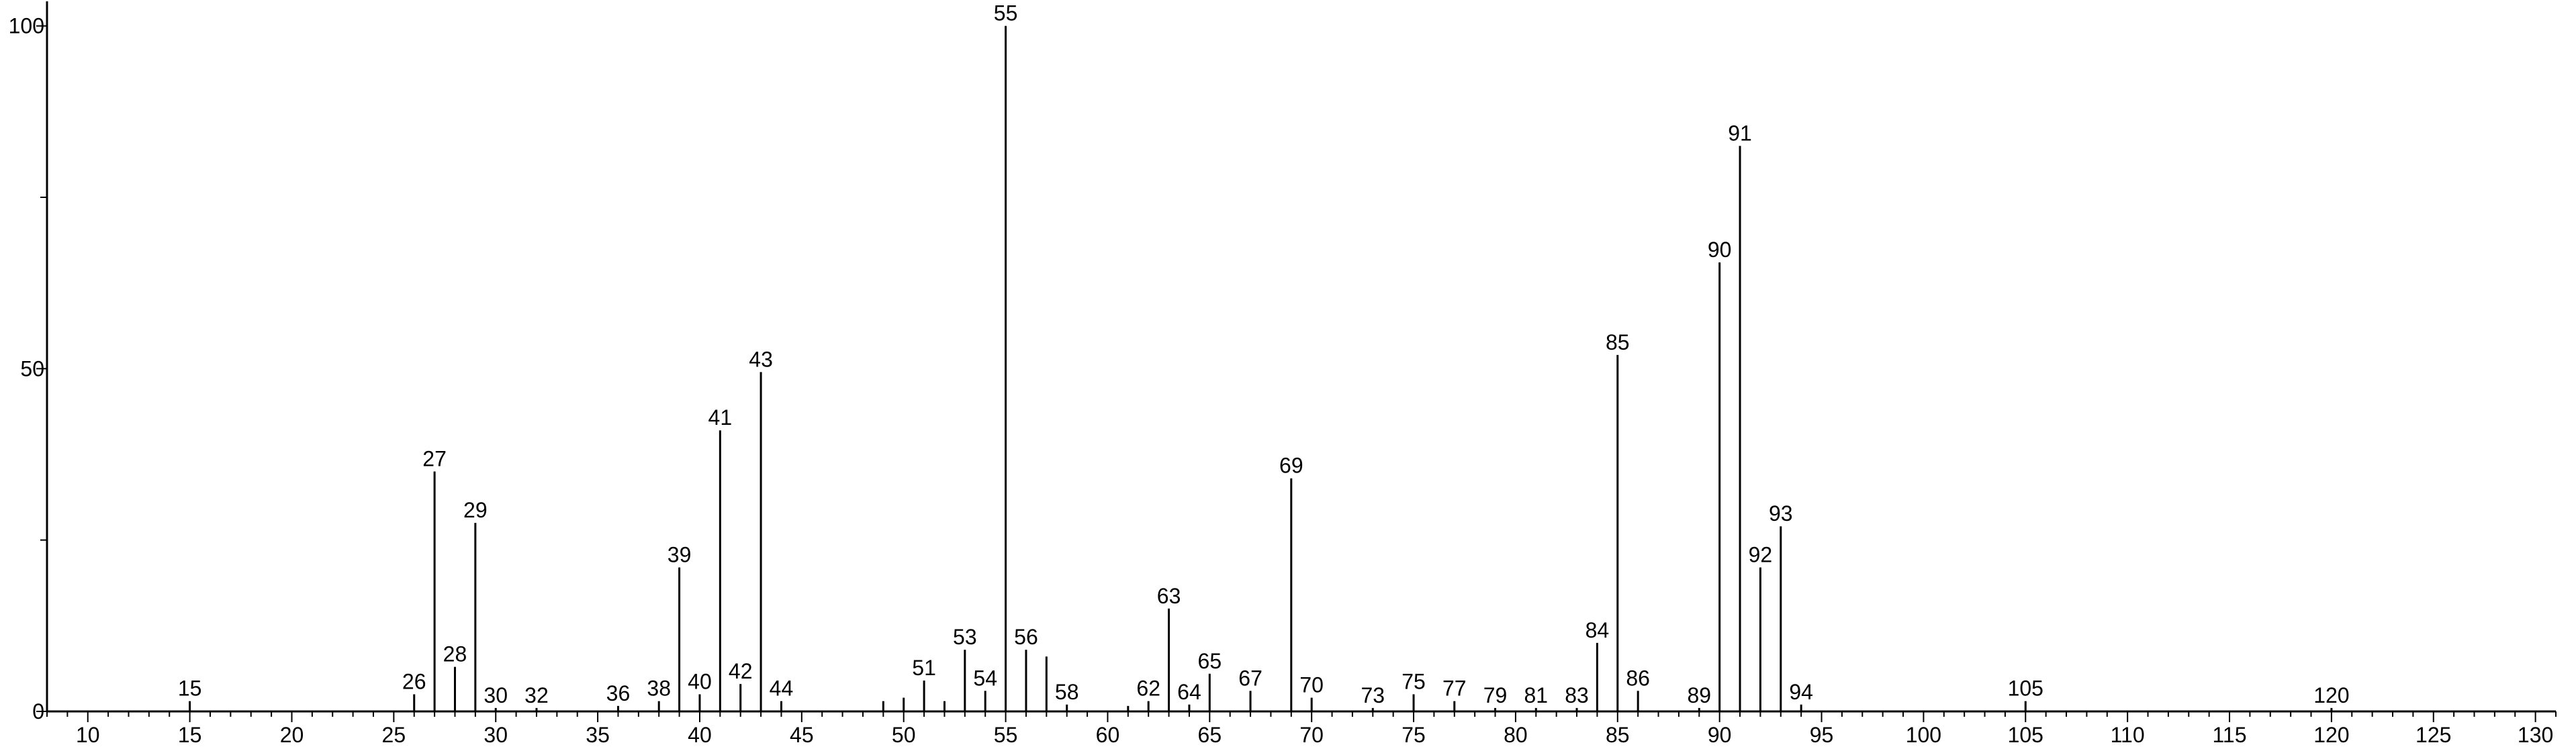 The width and height of the screenshot is (2576, 749). What do you see at coordinates (292, 735) in the screenshot?
I see `x-tick-label: 20` at bounding box center [292, 735].